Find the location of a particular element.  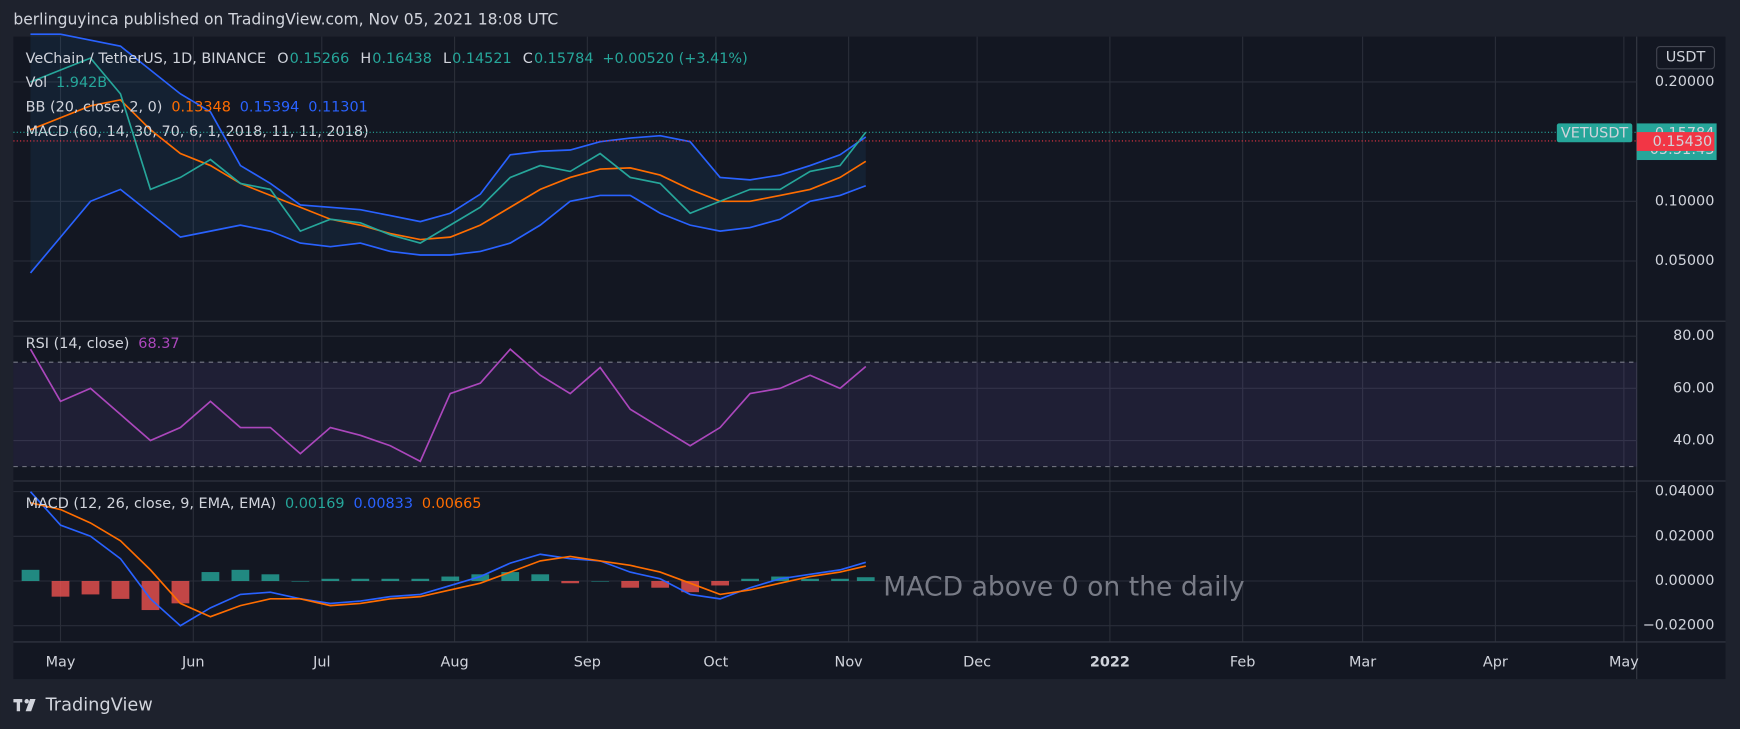

legend-item: MACD (12, 26, close, 9, EMA, EMA) is located at coordinates (151, 504).